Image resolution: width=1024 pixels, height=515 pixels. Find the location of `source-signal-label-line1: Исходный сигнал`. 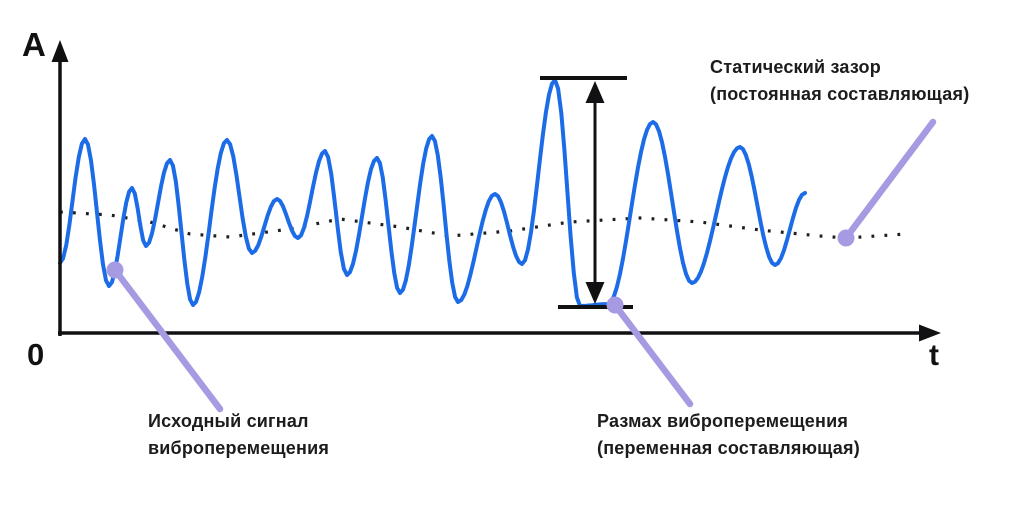

source-signal-label-line1: Исходный сигнал is located at coordinates (228, 421).